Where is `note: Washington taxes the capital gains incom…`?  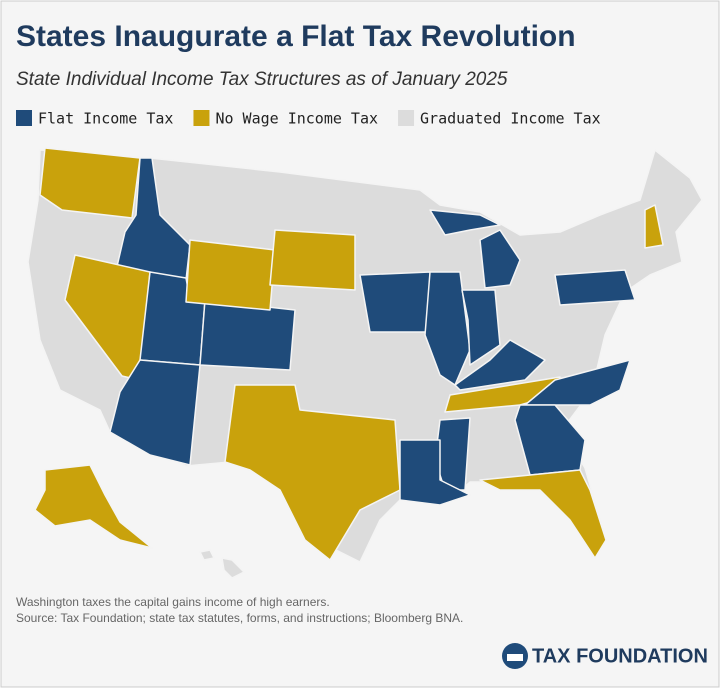
note: Washington taxes the capital gains incom… is located at coordinates (173, 602).